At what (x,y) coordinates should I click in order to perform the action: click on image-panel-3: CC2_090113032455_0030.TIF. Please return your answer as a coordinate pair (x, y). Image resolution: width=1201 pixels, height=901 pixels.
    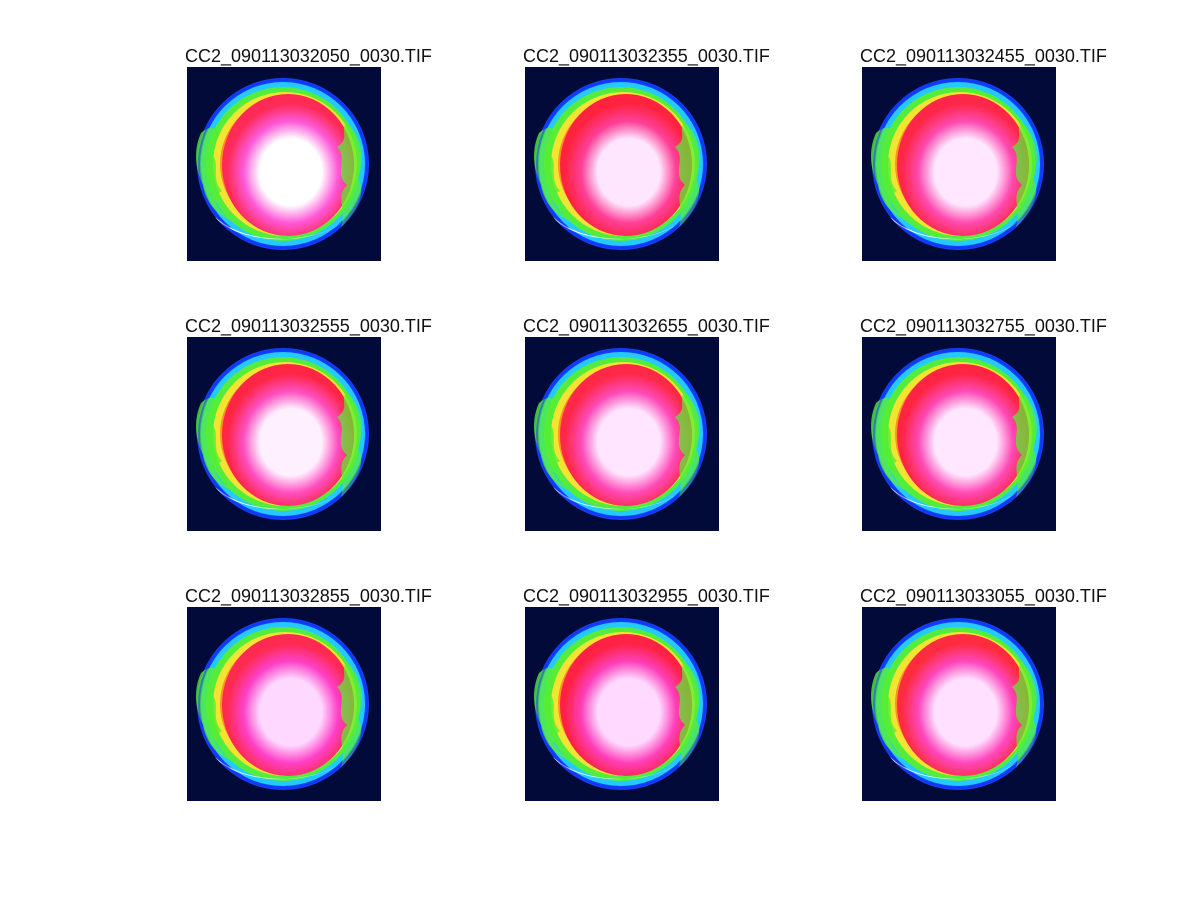
    Looking at the image, I should click on (991, 160).